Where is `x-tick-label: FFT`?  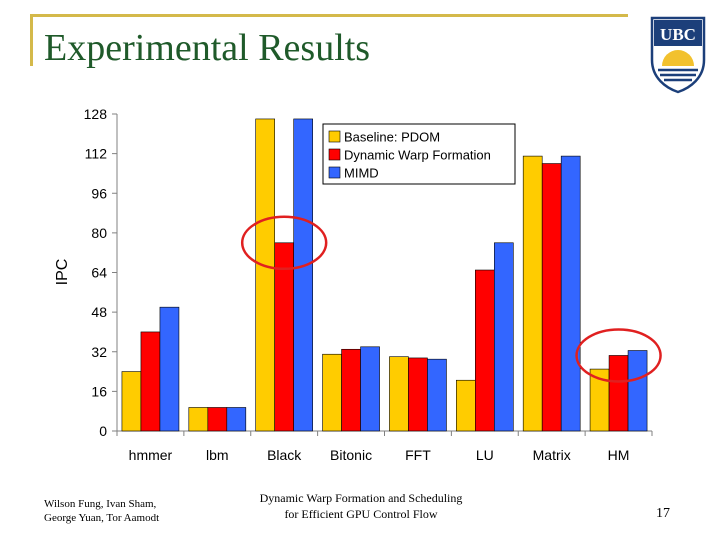 x-tick-label: FFT is located at coordinates (418, 455).